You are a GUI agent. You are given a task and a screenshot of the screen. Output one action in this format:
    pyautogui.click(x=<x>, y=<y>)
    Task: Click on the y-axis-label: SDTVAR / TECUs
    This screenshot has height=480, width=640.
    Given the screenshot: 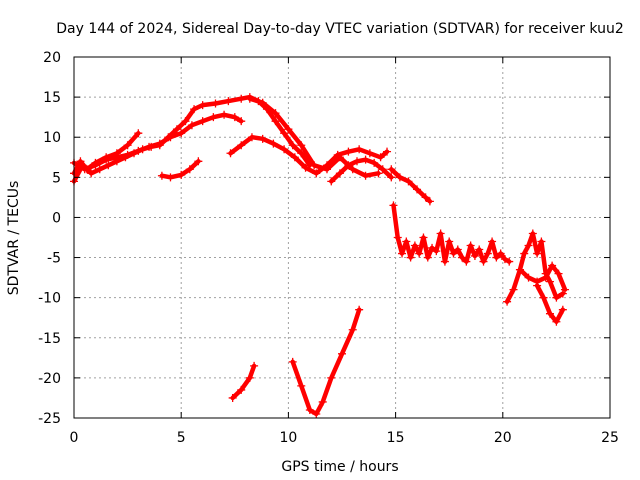 What is the action you would take?
    pyautogui.click(x=14, y=238)
    